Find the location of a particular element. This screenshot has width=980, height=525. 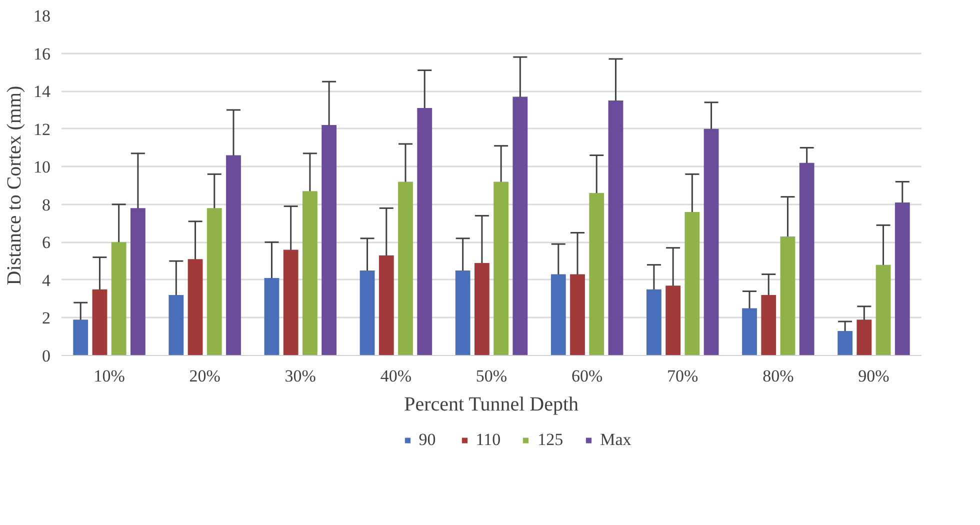

y-tick-label: 14 is located at coordinates (42, 92).